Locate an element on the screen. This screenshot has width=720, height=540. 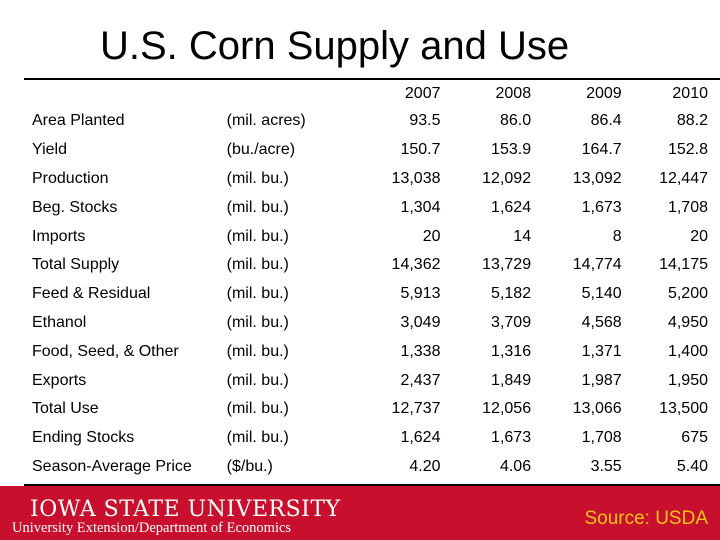
row-value: 1,400 is located at coordinates (687, 351).